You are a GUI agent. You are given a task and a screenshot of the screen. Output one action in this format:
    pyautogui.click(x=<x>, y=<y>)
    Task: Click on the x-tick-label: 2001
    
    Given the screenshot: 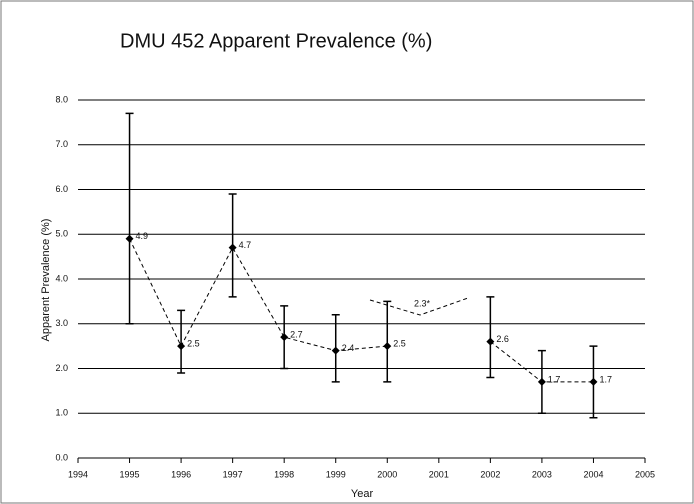 What is the action you would take?
    pyautogui.click(x=439, y=474)
    